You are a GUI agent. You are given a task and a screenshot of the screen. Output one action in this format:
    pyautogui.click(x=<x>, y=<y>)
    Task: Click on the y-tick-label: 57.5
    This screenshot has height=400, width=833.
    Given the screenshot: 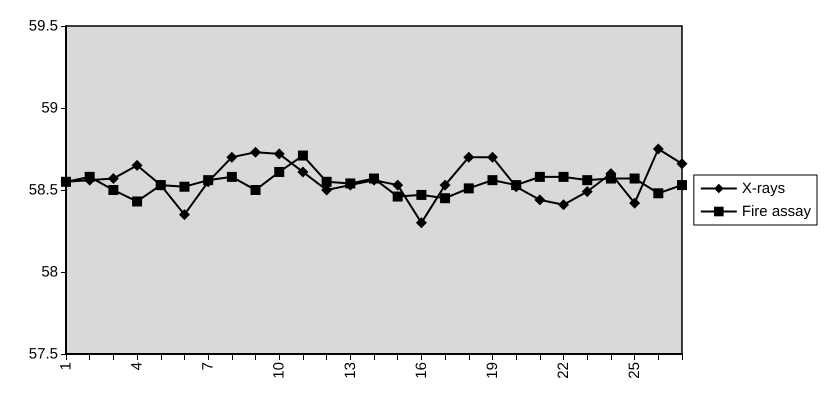 What is the action you would take?
    pyautogui.click(x=43, y=354)
    